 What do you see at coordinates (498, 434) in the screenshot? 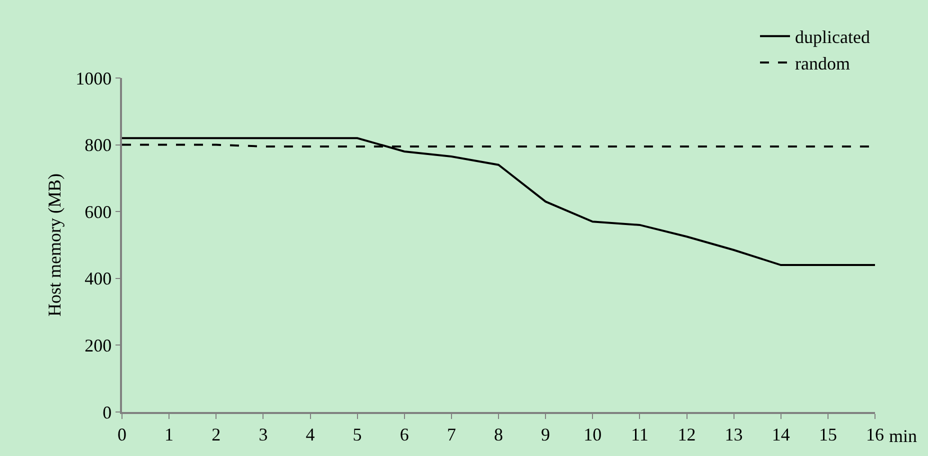
I see `x-tick-label: 8` at bounding box center [498, 434].